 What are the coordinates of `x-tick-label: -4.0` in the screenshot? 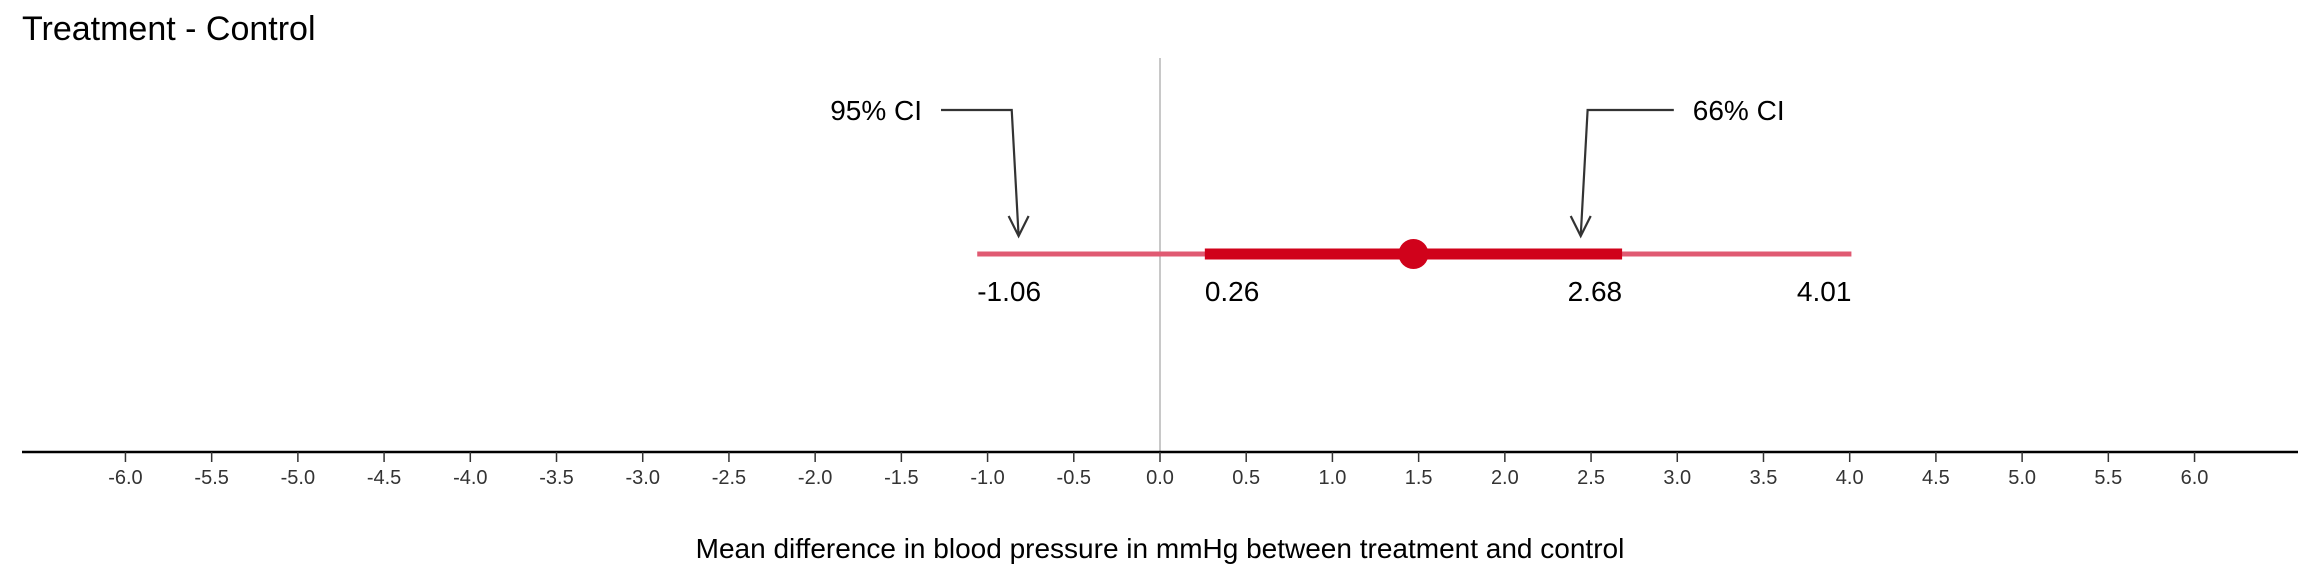 It's located at (470, 478).